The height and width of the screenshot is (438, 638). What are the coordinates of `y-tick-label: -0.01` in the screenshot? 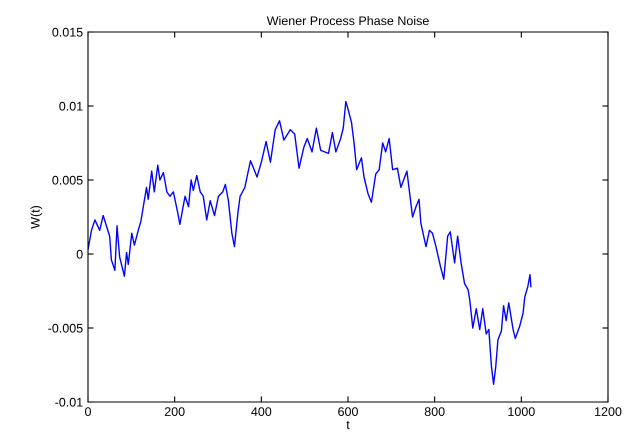 It's located at (69, 402).